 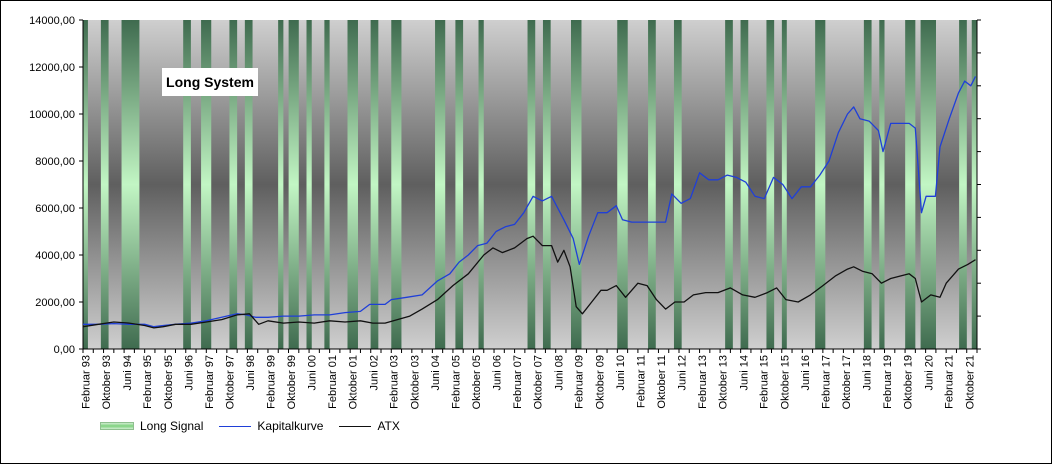 I want to click on legend-item-atx: ATX, so click(x=369, y=426).